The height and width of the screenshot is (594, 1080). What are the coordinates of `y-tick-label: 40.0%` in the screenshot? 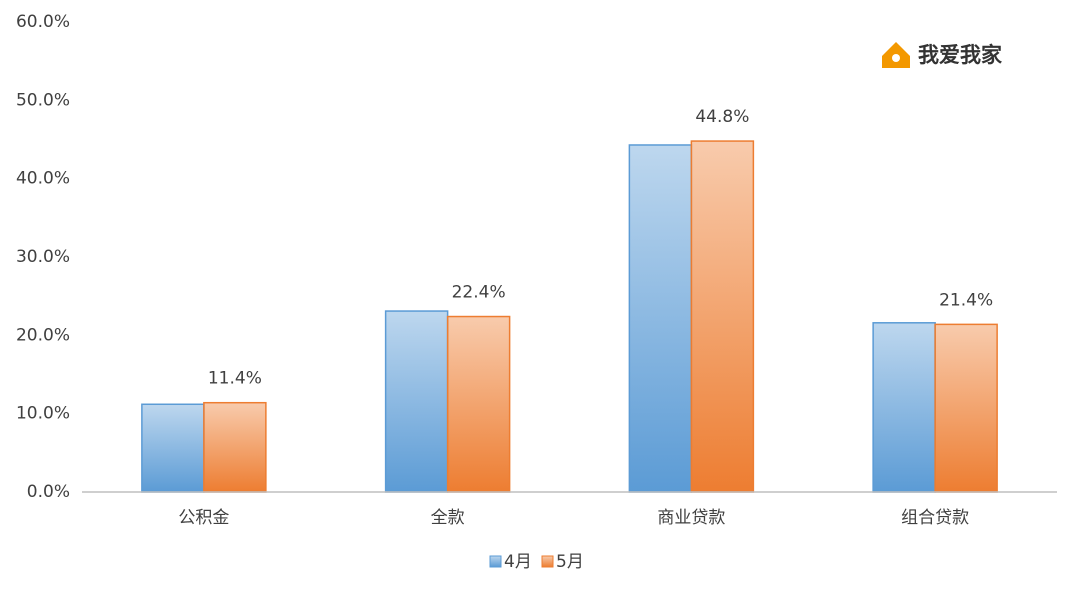 It's located at (43, 179).